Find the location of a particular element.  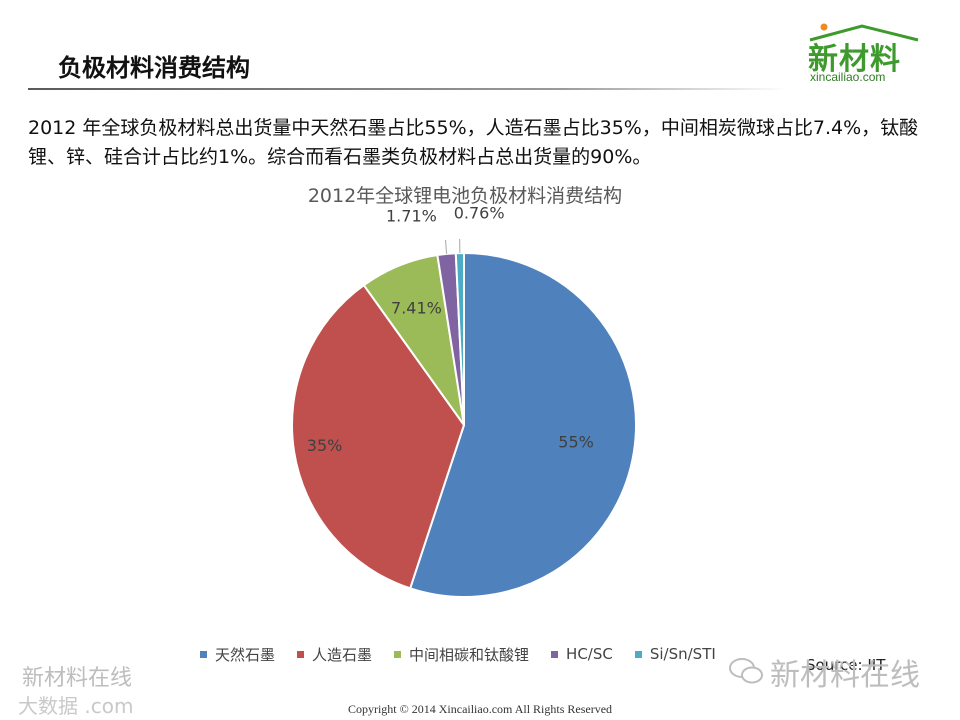

chart-legend: 天然石墨 人造石墨 中间相碳和钛酸锂 HC/SC Si/Sn/STI is located at coordinates (469, 654).